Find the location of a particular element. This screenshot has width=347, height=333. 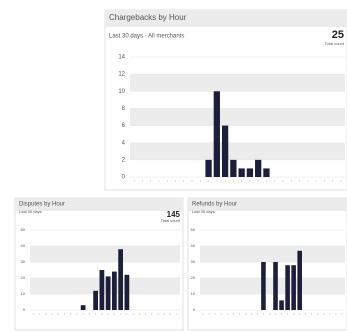

y-tick-label: 4 is located at coordinates (124, 143).